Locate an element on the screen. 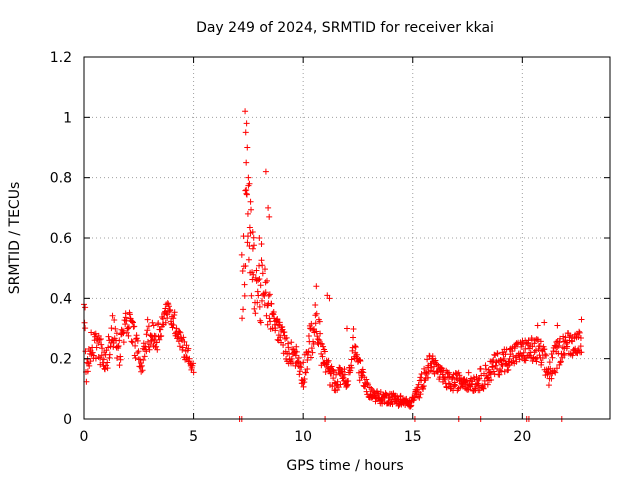 This screenshot has width=640, height=480. x-tick-label: 10 is located at coordinates (303, 437).